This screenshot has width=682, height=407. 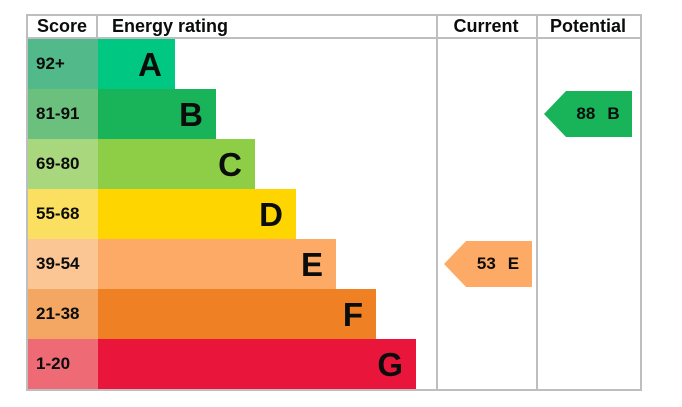 I want to click on potential-rating-arrow: 88 B, so click(x=588, y=114).